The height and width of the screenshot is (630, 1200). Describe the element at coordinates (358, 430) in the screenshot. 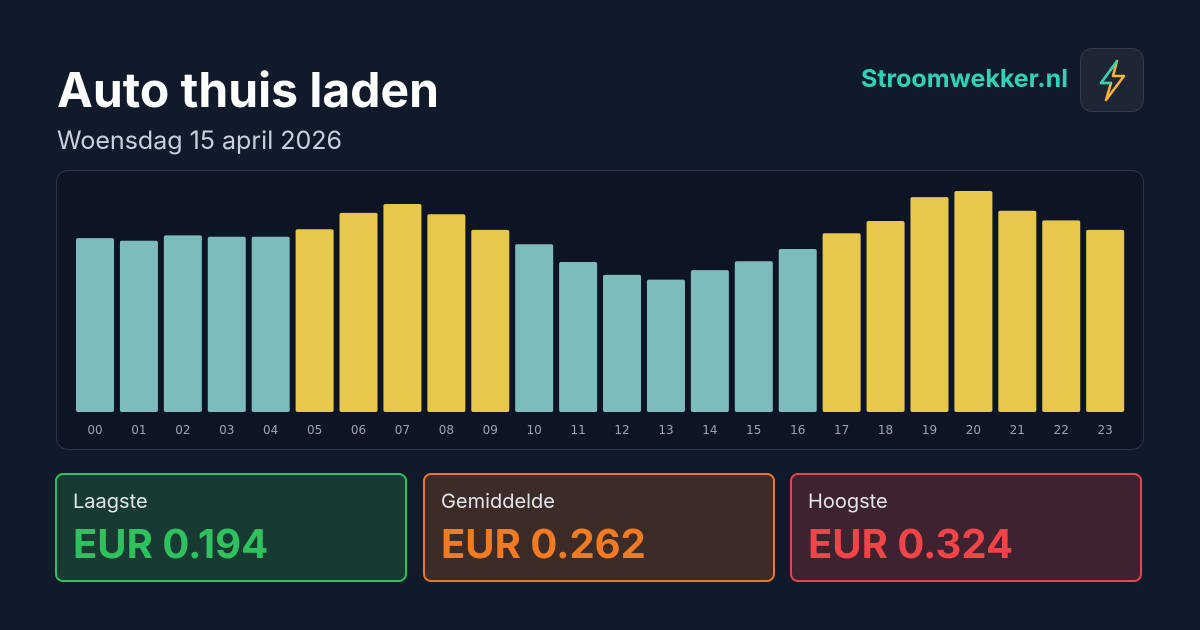

I see `x-tick-label: 06` at that location.